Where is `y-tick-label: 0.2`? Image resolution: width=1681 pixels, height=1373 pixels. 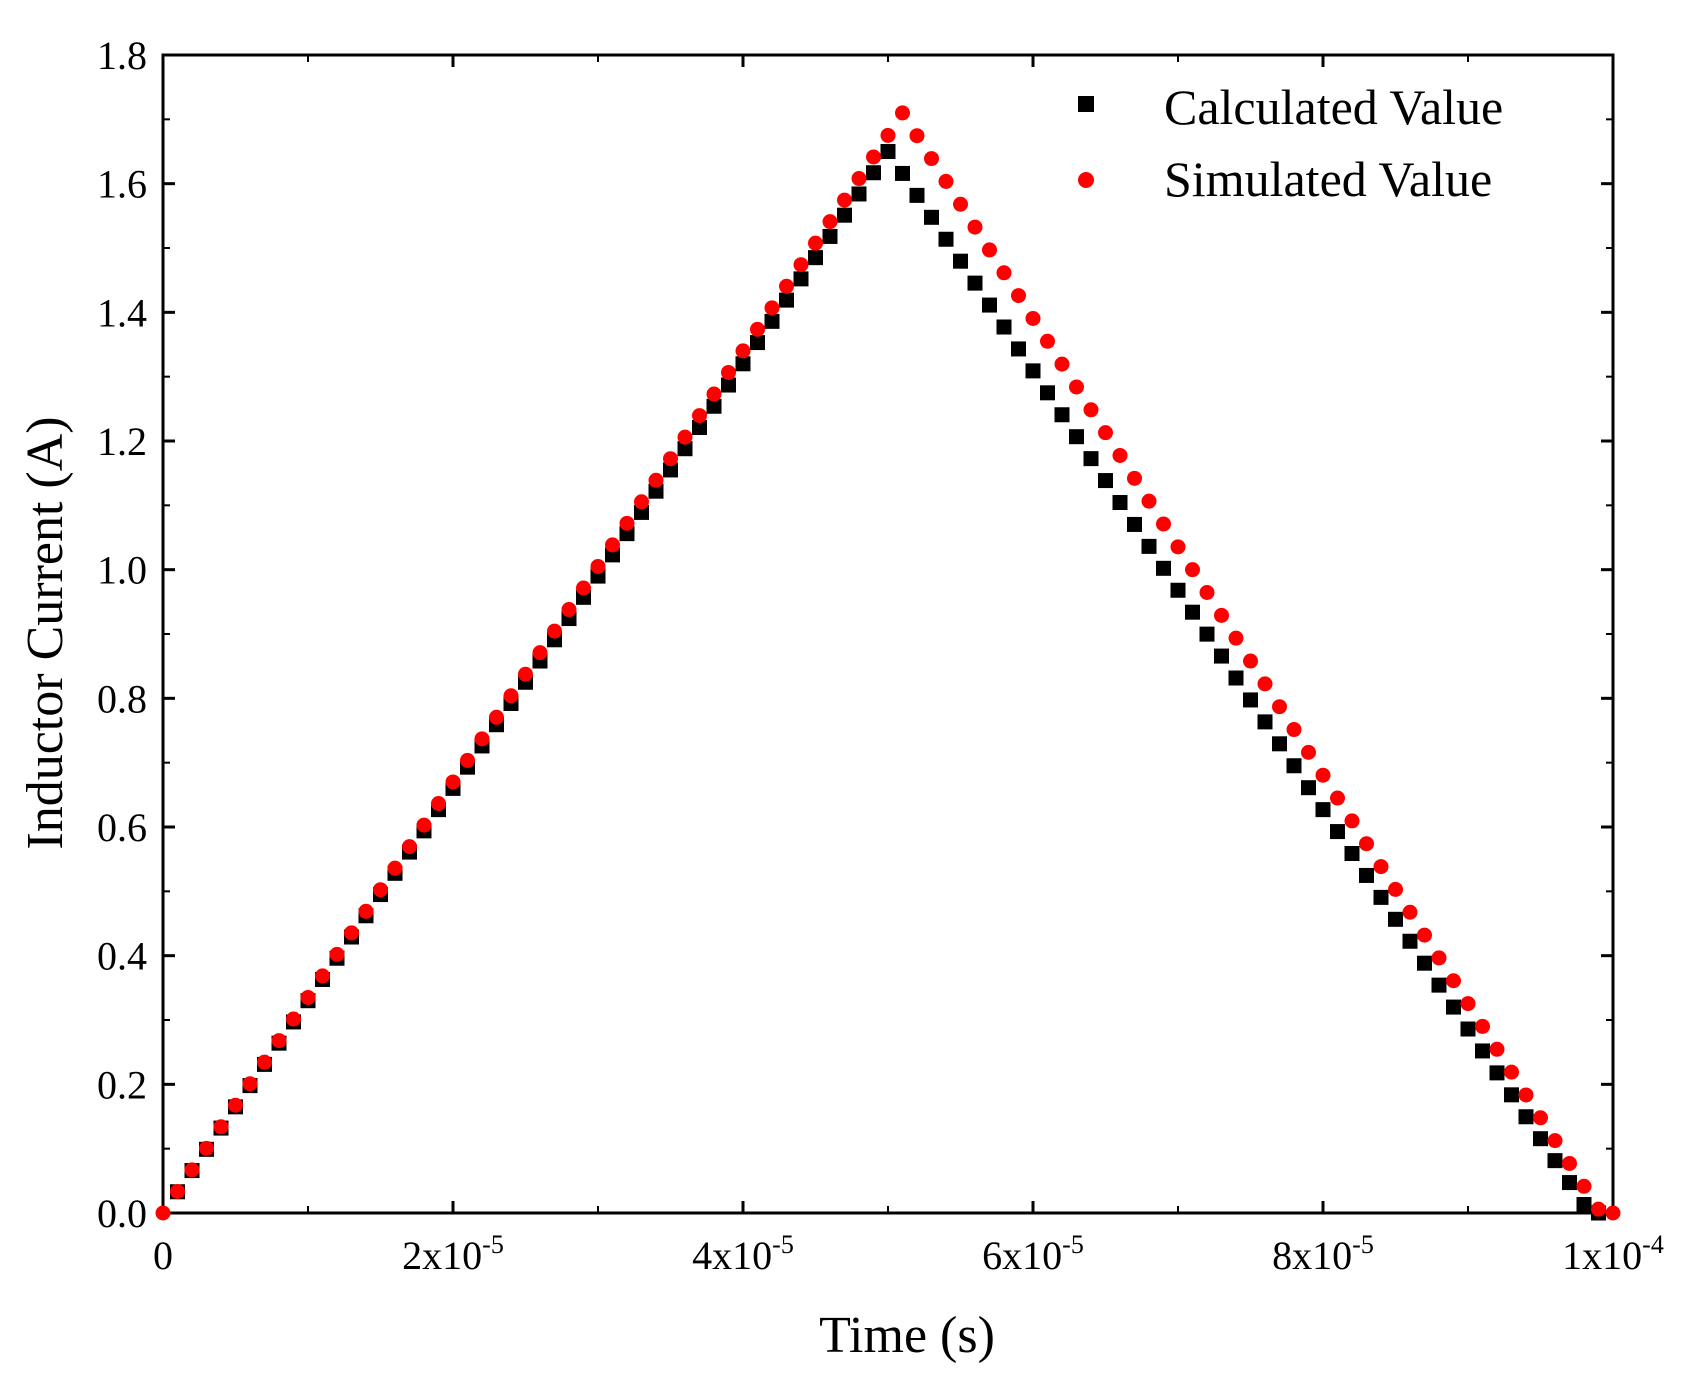 y-tick-label: 0.2 is located at coordinates (122, 1084).